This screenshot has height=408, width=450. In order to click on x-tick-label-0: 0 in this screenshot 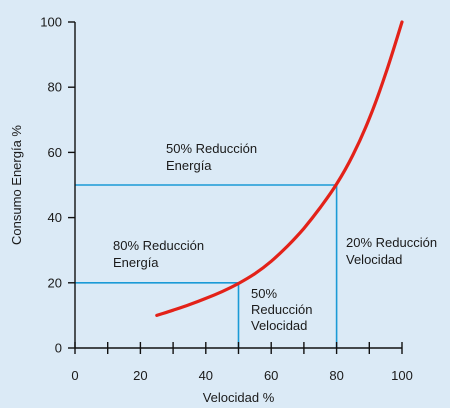, I will do `click(74, 375)`.